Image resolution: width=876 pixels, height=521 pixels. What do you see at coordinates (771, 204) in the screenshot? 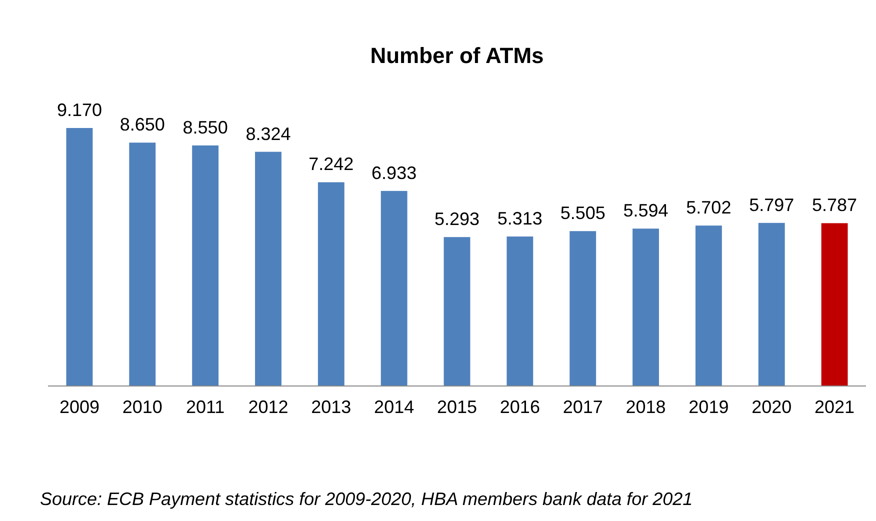
I see `data-label: 5.797` at bounding box center [771, 204].